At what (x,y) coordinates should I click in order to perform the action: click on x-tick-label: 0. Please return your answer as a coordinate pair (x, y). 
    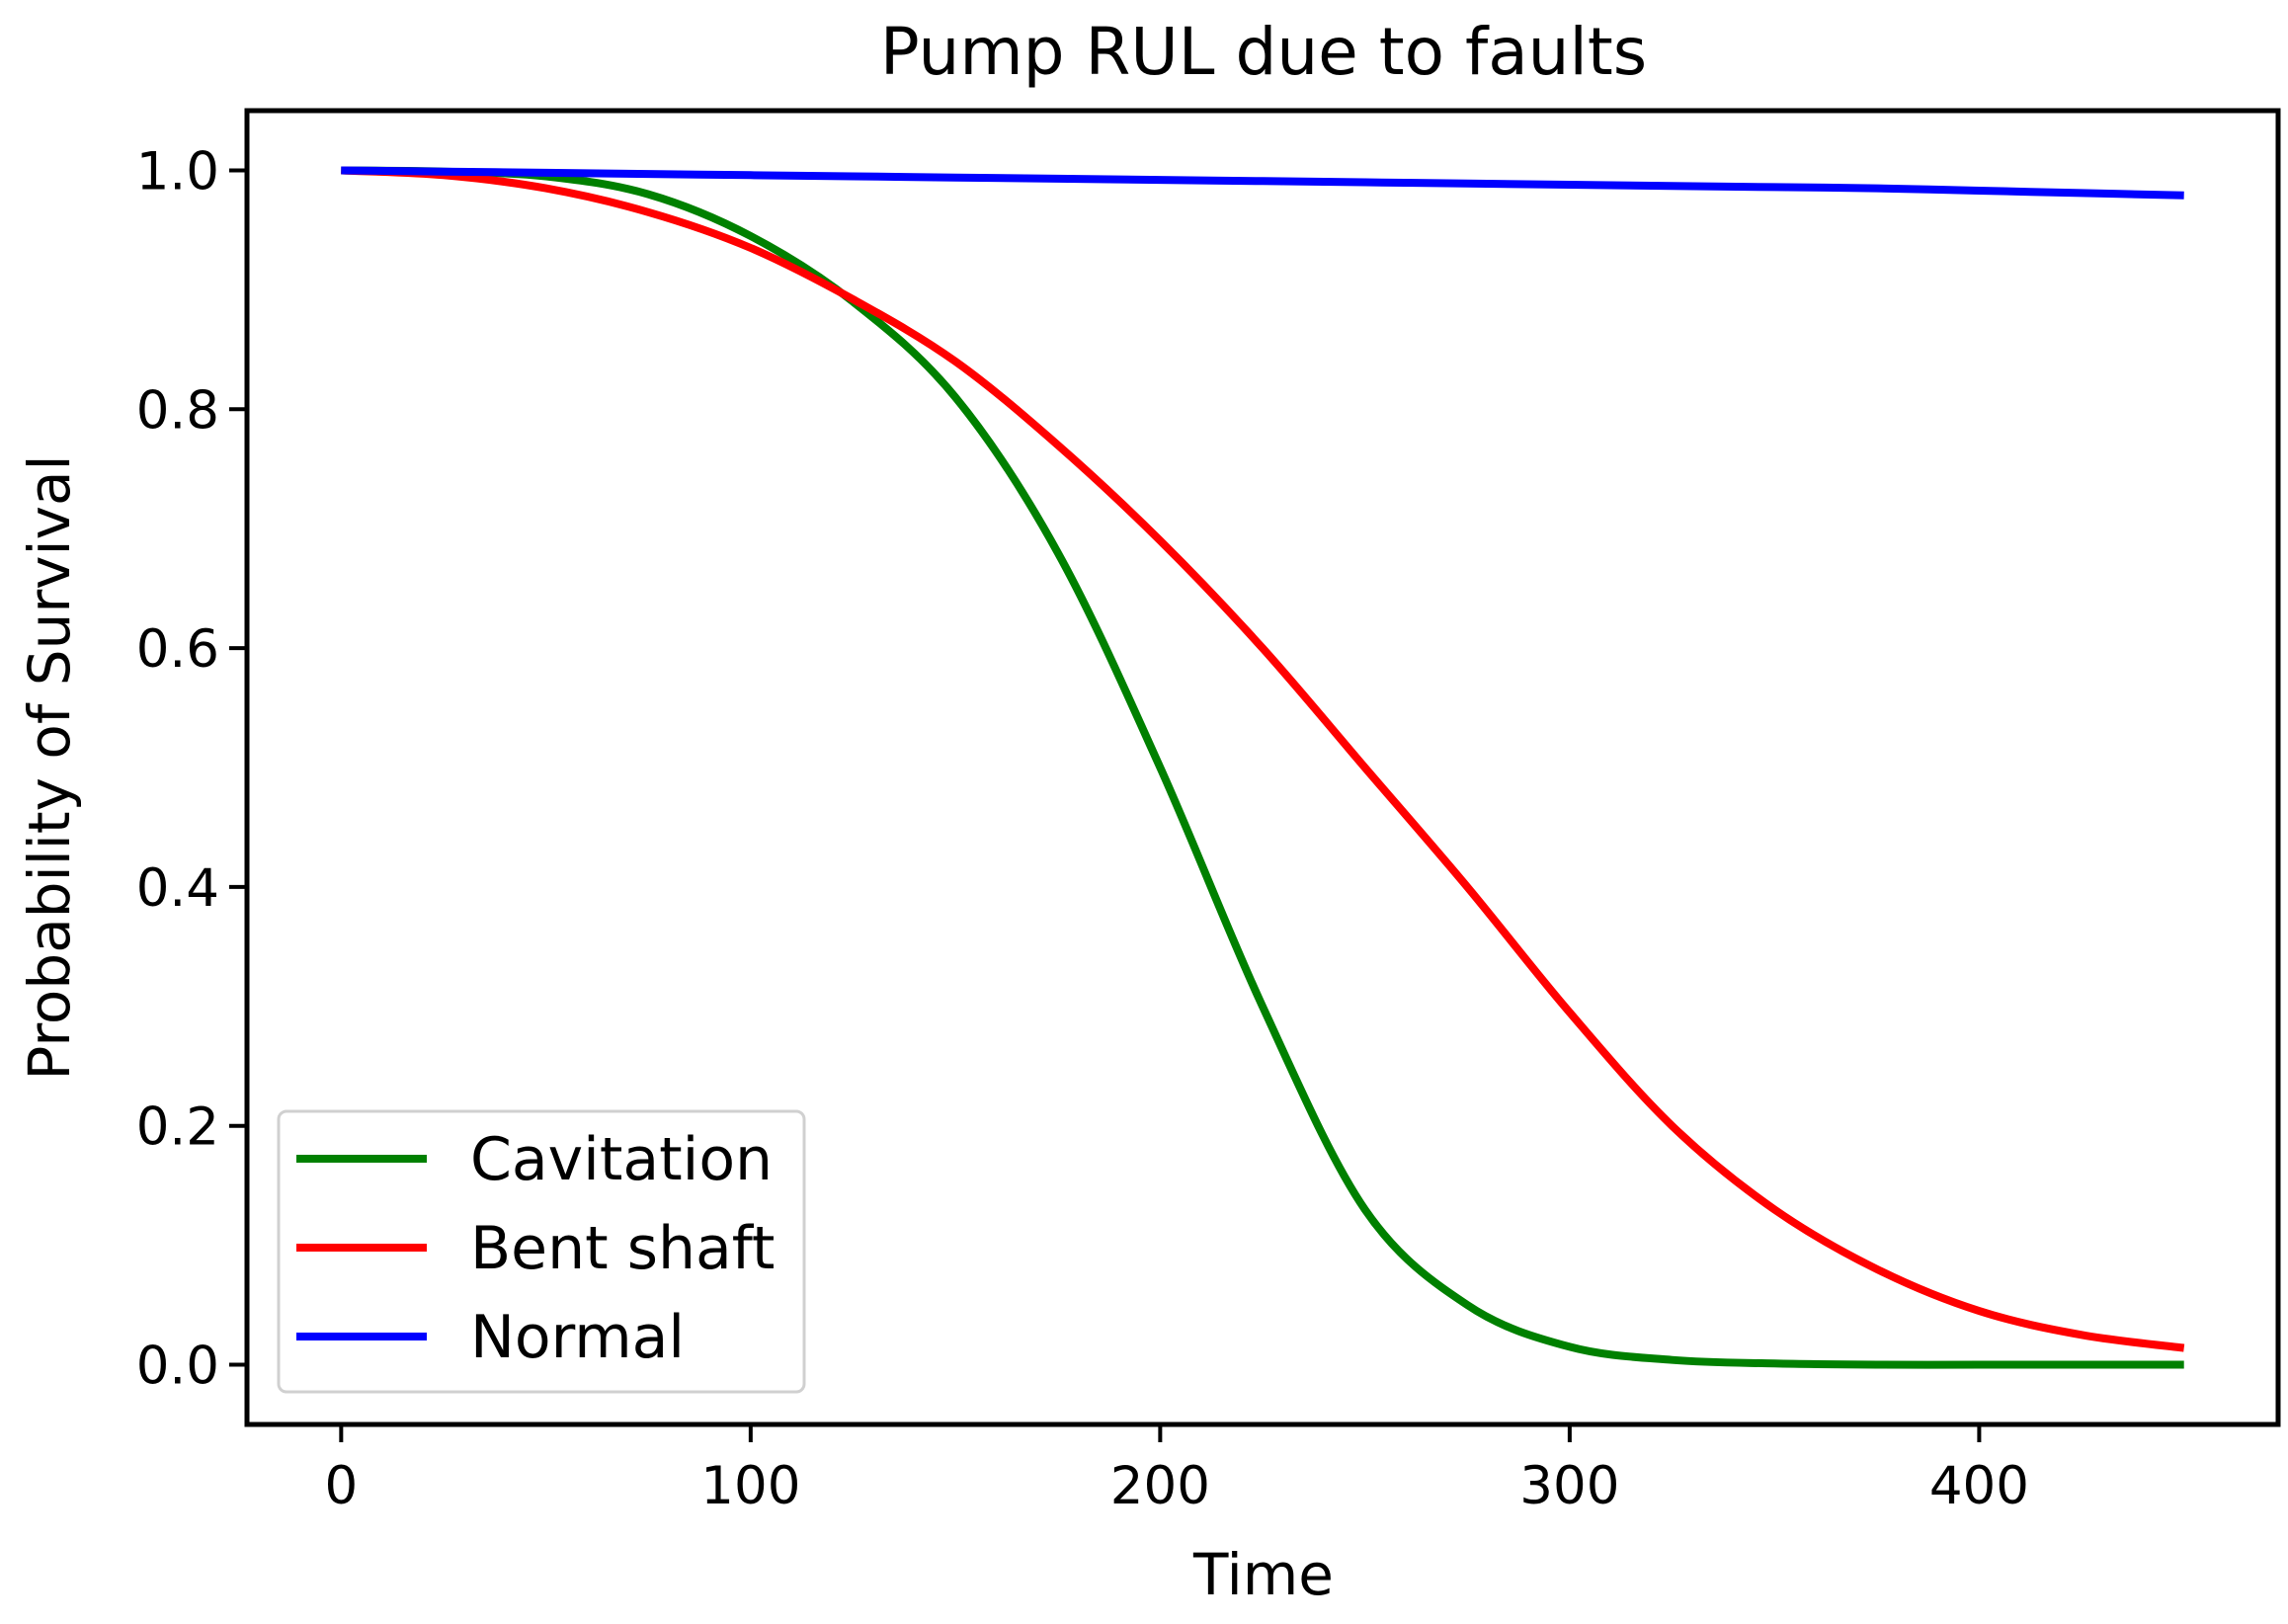
    Looking at the image, I should click on (341, 1486).